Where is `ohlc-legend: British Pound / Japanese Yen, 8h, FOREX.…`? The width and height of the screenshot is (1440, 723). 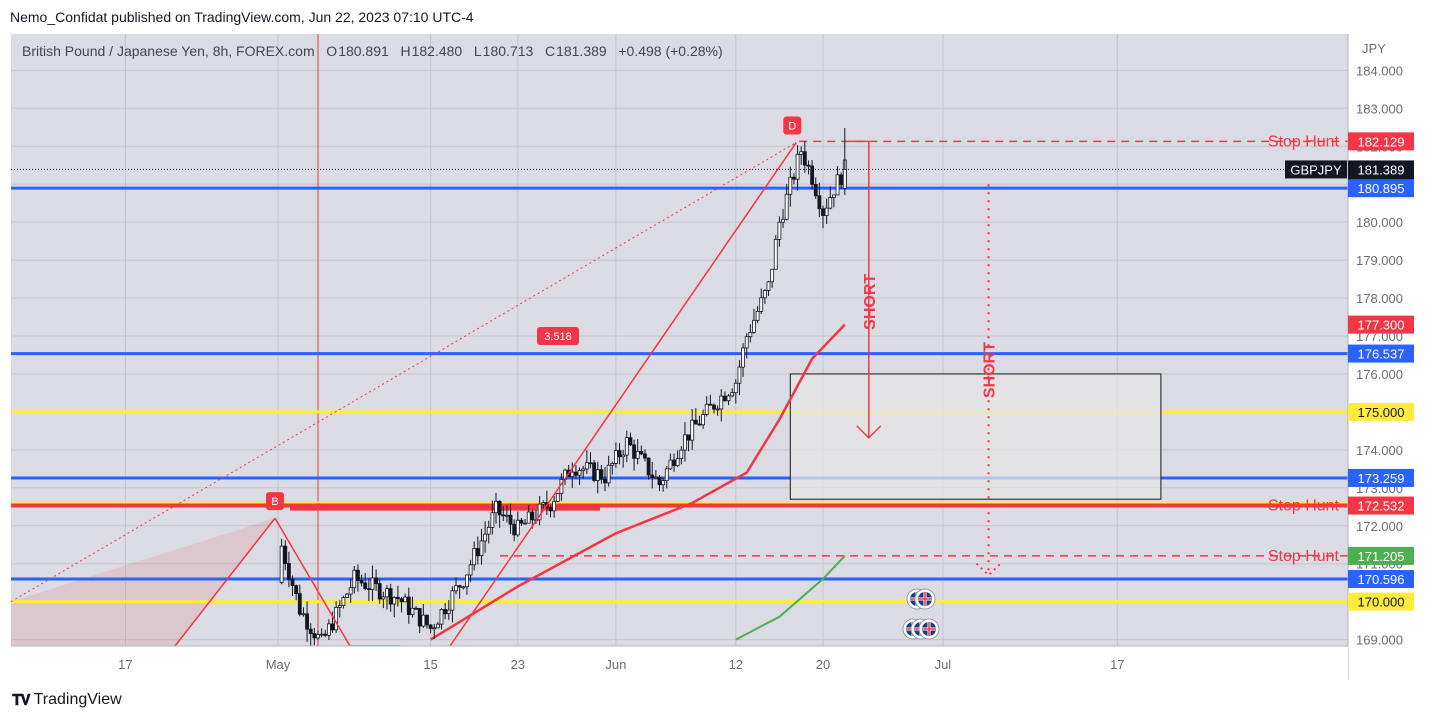
ohlc-legend: British Pound / Japanese Yen, 8h, FOREX.… is located at coordinates (372, 51).